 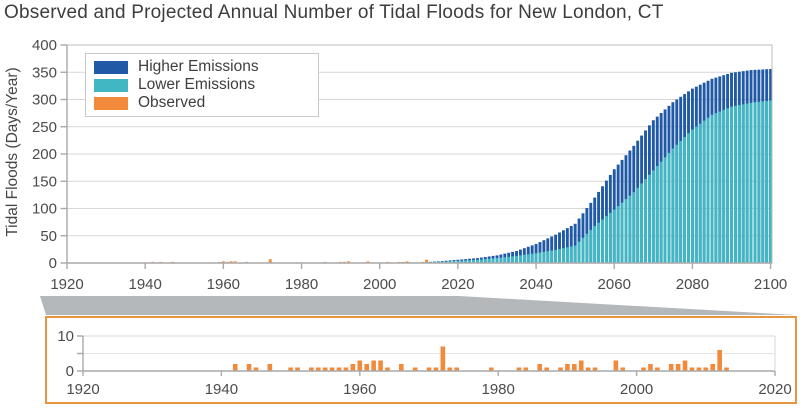 I want to click on svg-text: 2080, so click(x=692, y=284).